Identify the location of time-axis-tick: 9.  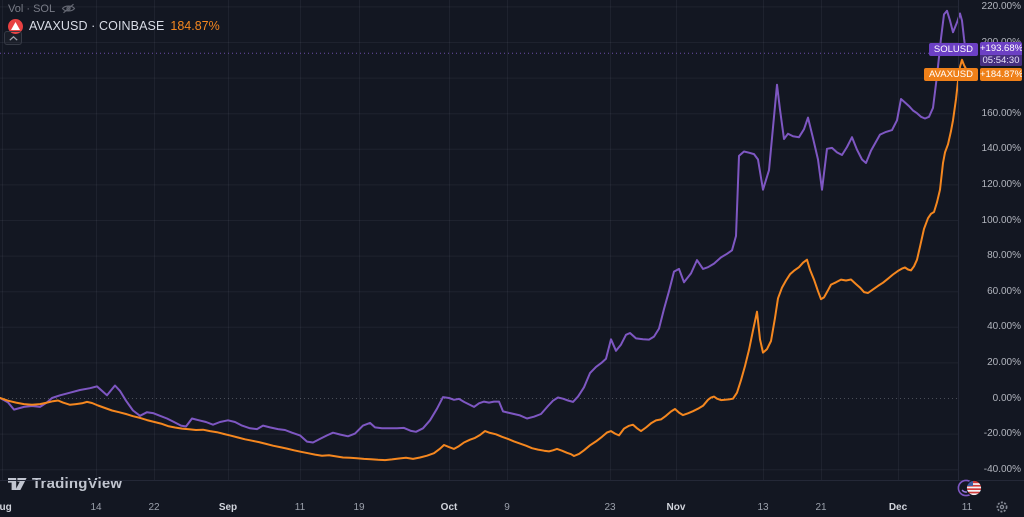
(507, 507).